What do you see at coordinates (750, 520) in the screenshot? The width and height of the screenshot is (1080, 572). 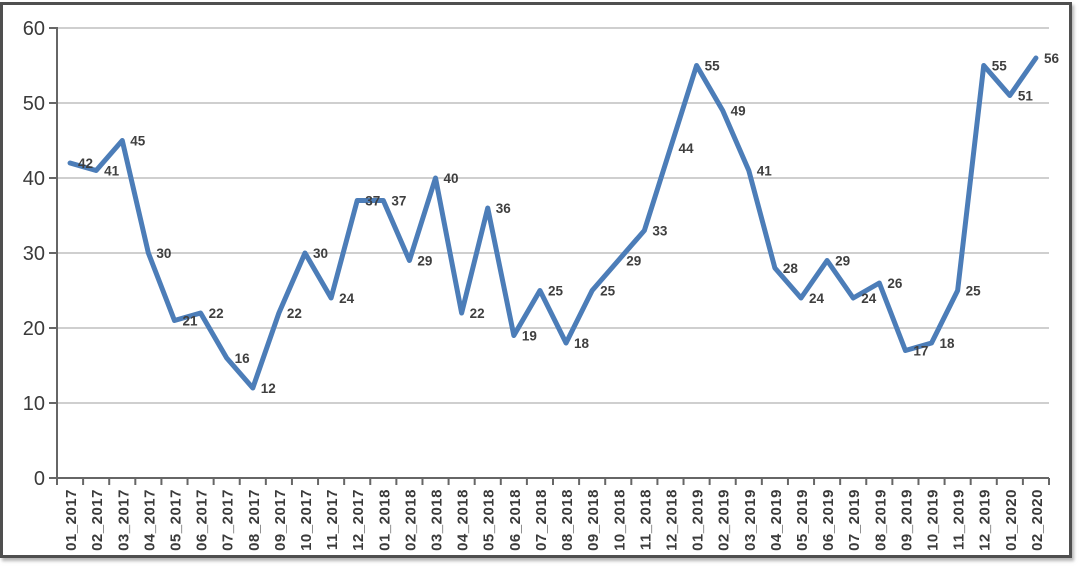 I see `x-axis-label: 03_2019` at bounding box center [750, 520].